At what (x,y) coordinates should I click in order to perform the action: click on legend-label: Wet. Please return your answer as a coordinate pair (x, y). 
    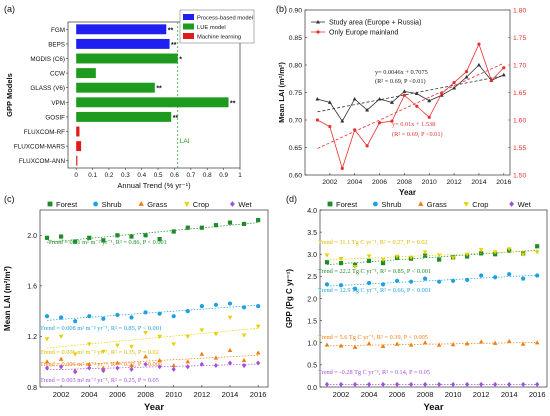
    Looking at the image, I should click on (245, 204).